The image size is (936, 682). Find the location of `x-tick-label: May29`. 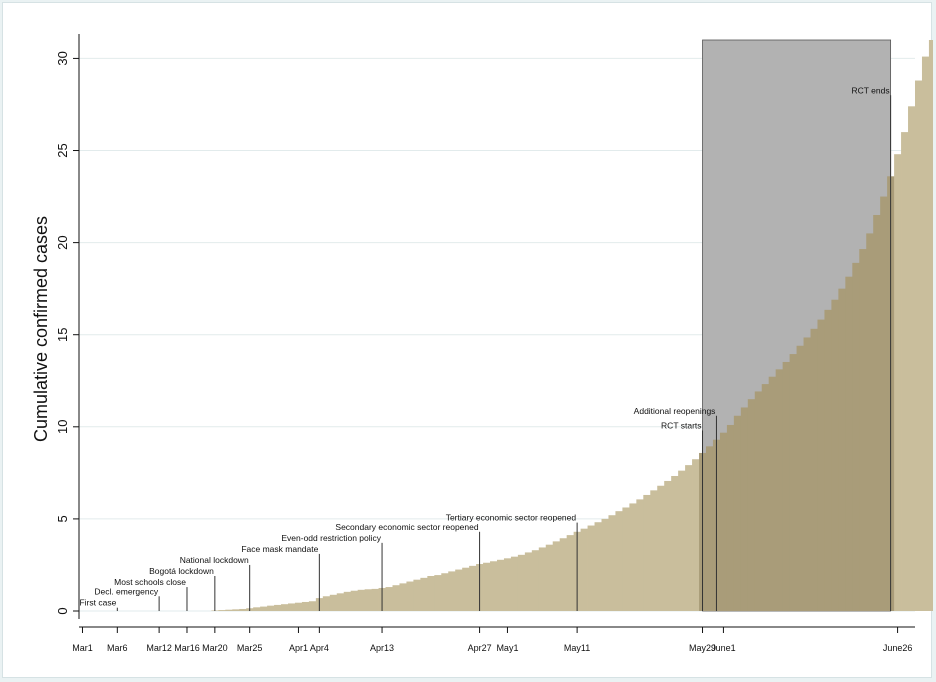

x-tick-label: May29 is located at coordinates (702, 648).